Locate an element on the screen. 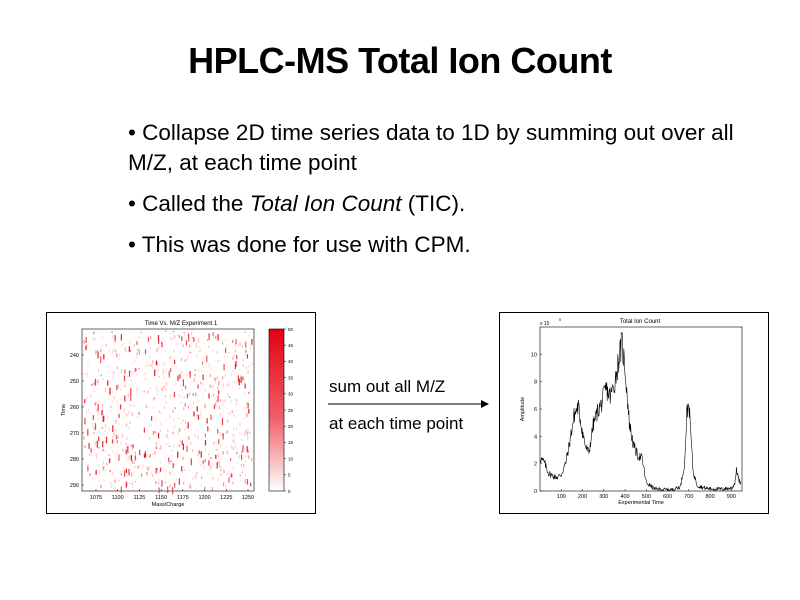 This screenshot has height=600, width=800. tic-x-tick-label: 800 is located at coordinates (710, 497).